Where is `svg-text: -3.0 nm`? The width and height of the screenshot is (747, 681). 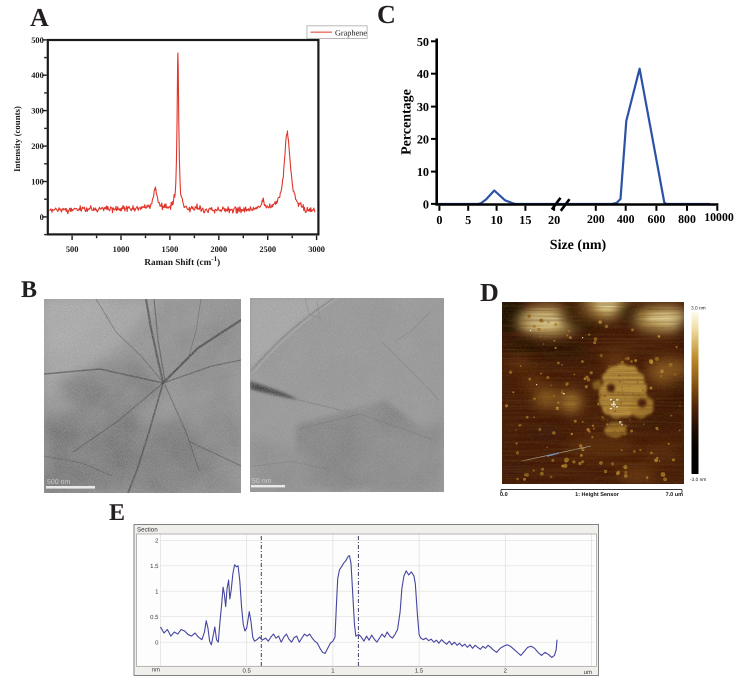
svg-text: -3.0 nm is located at coordinates (698, 480).